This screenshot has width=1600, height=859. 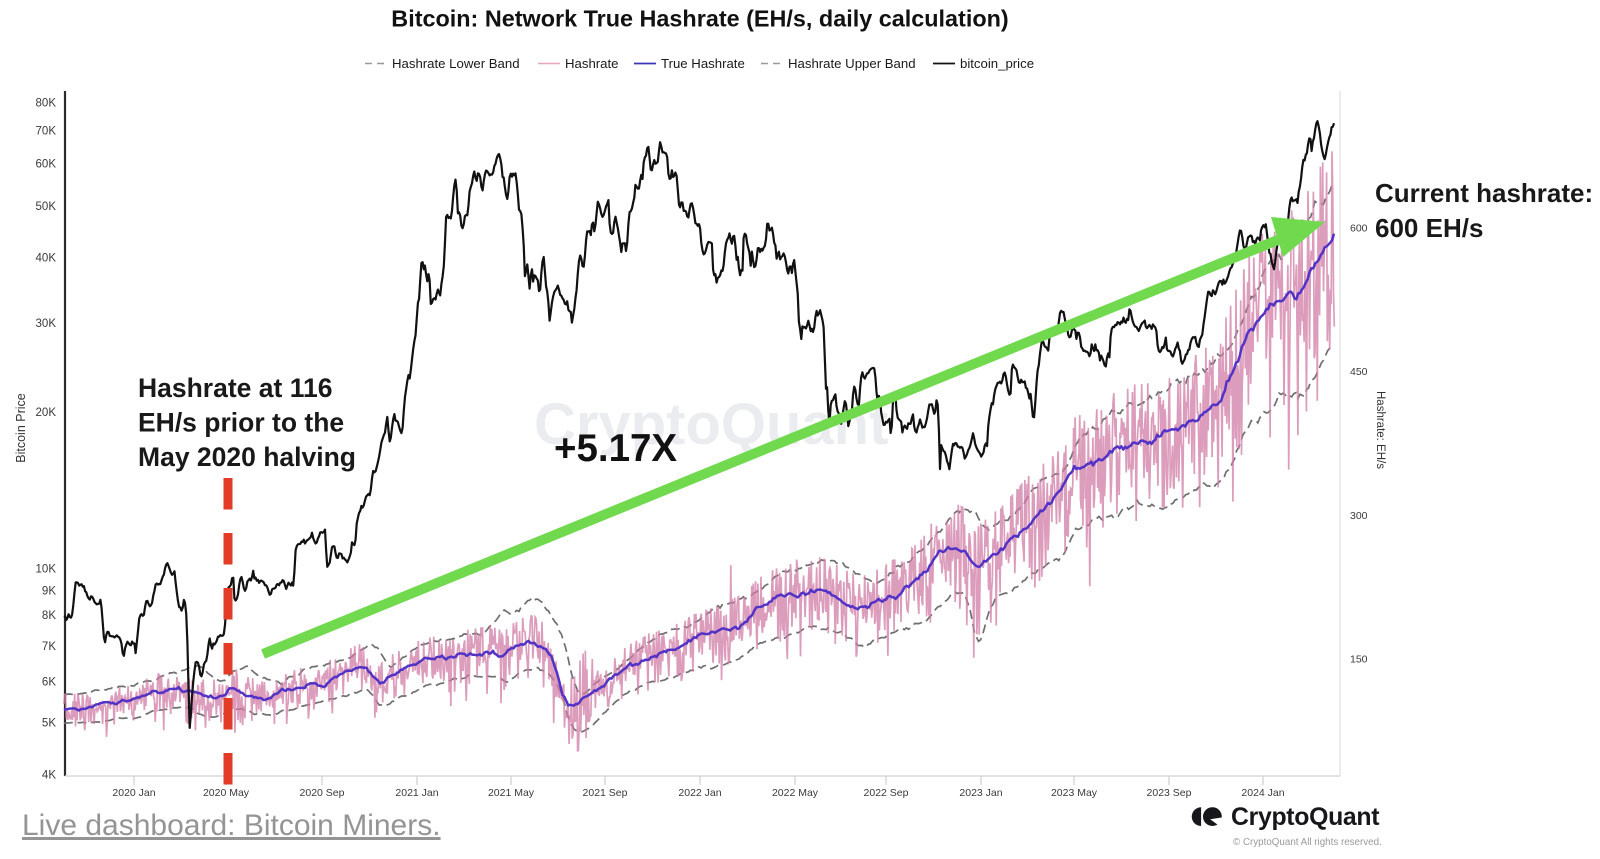 What do you see at coordinates (322, 793) in the screenshot?
I see `svg-text: 2020 Sep` at bounding box center [322, 793].